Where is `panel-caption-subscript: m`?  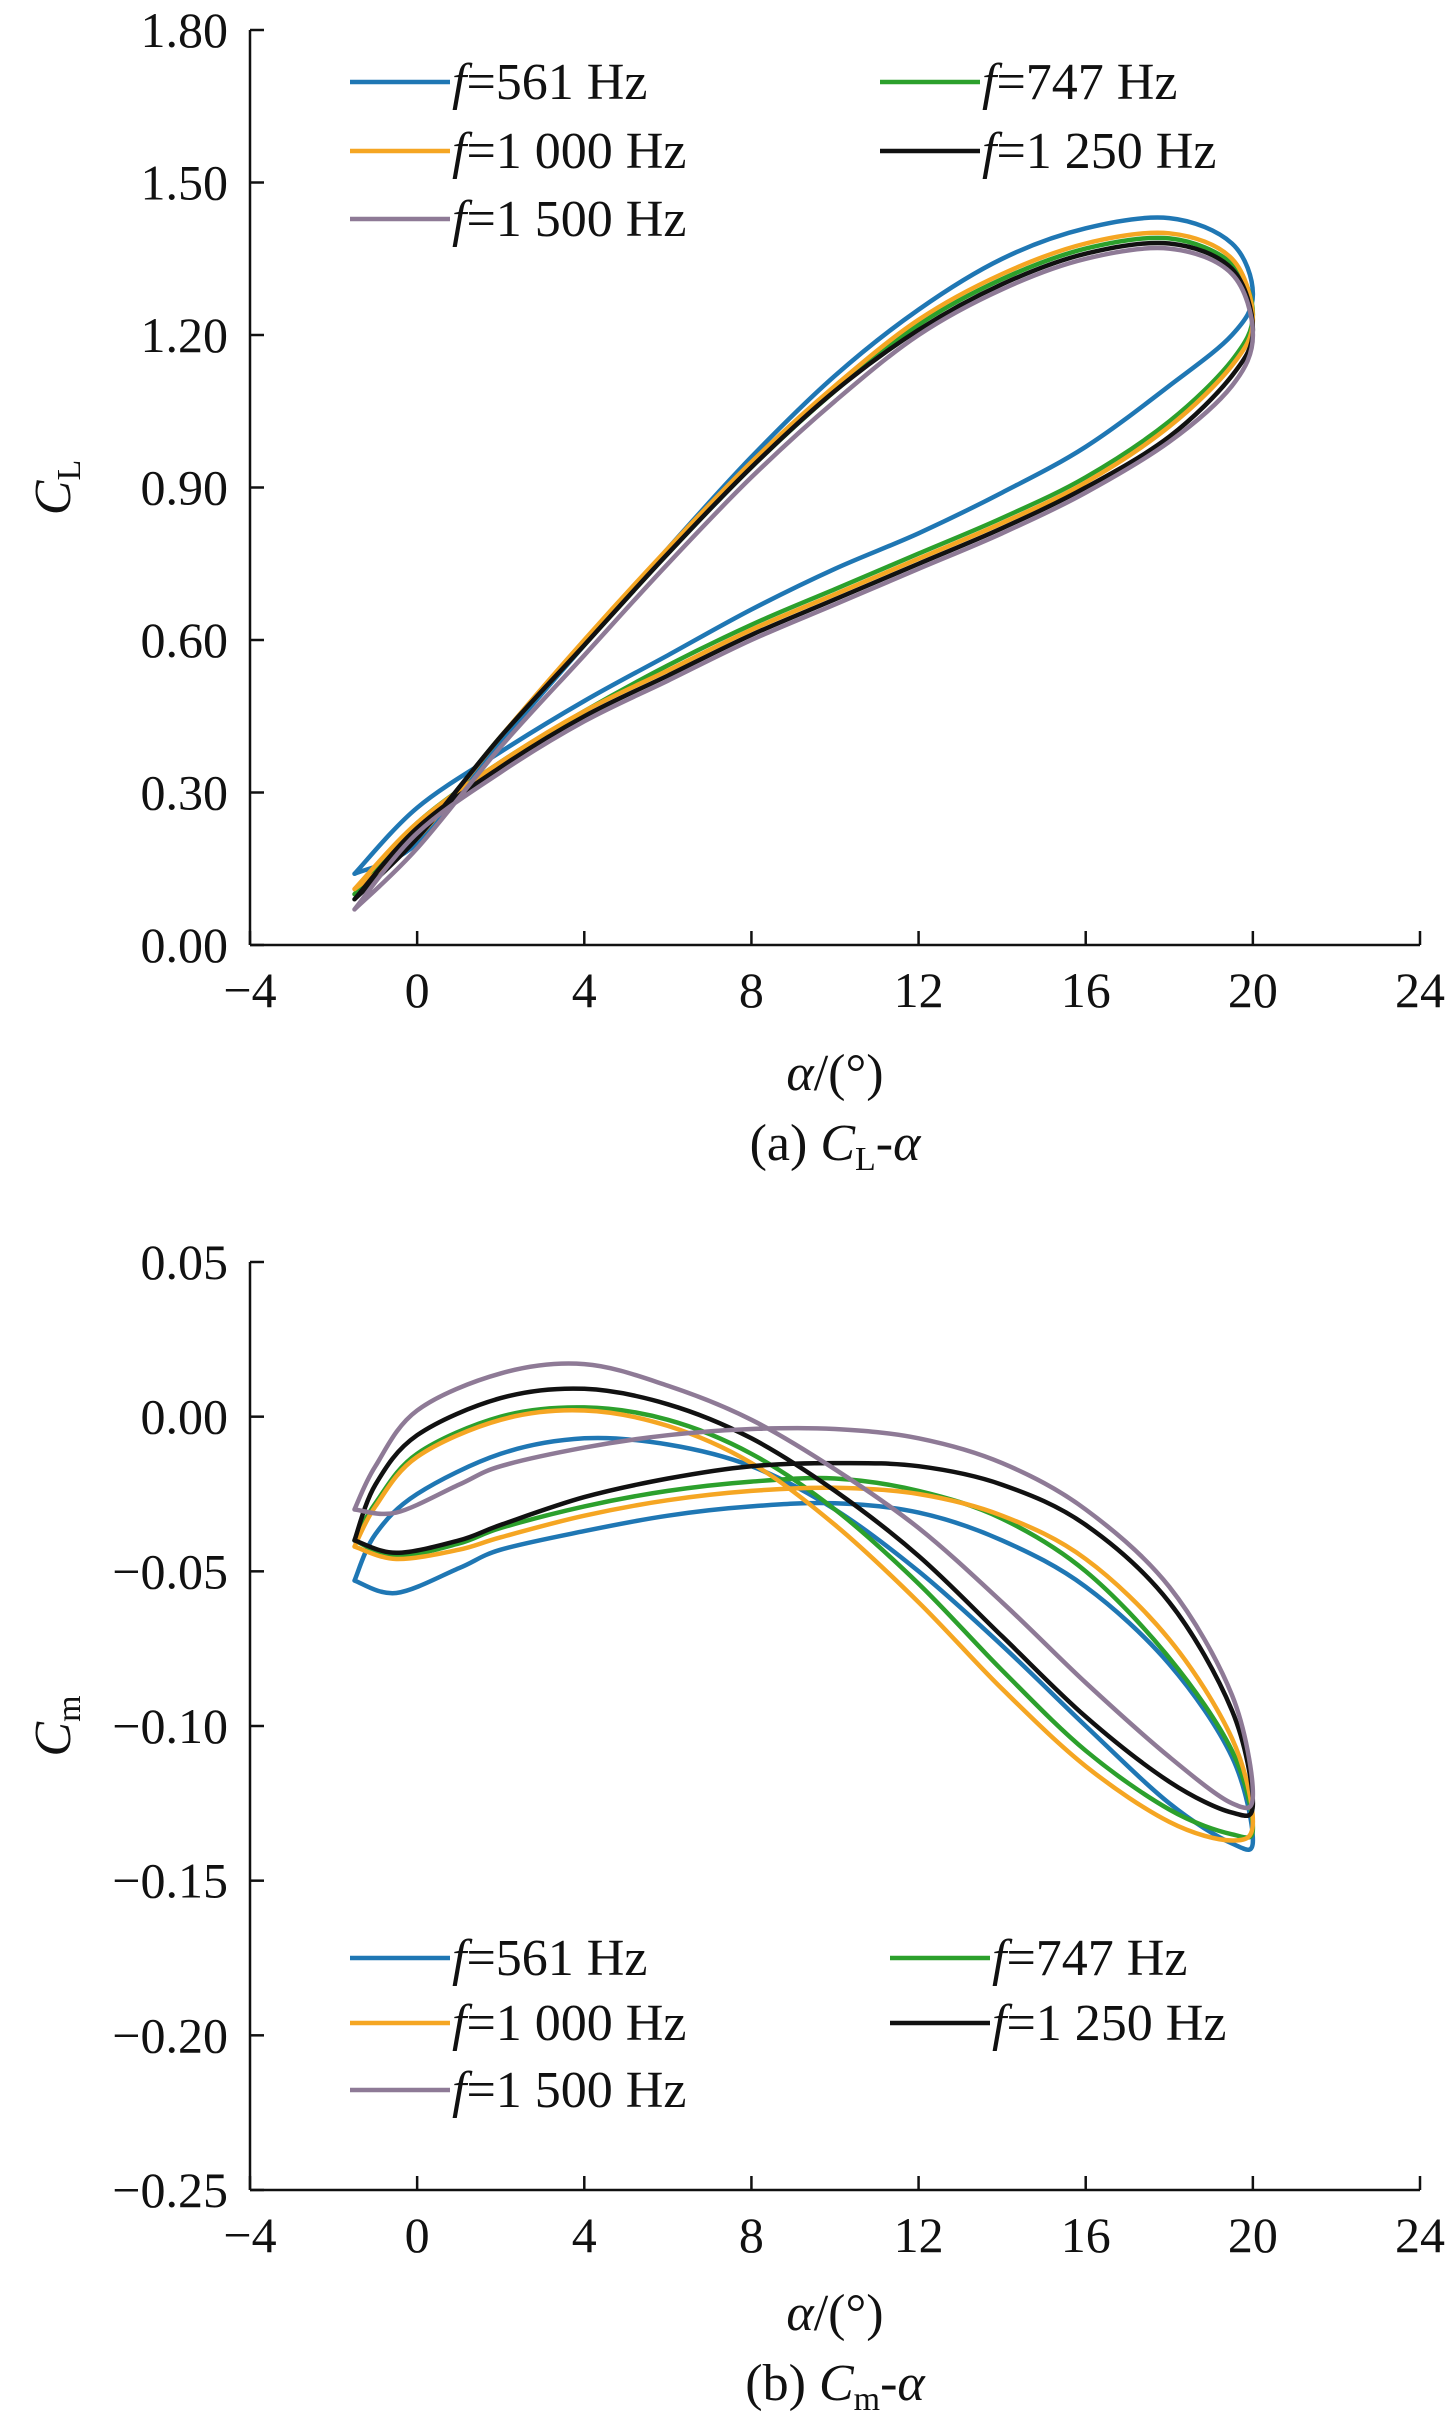 panel-caption-subscript: m is located at coordinates (867, 2399).